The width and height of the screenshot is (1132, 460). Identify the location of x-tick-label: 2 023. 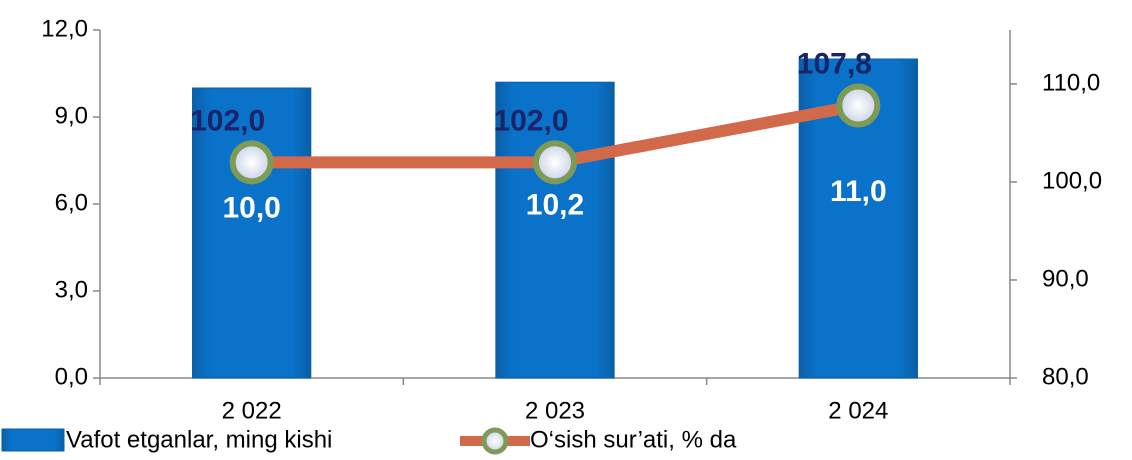
(555, 410).